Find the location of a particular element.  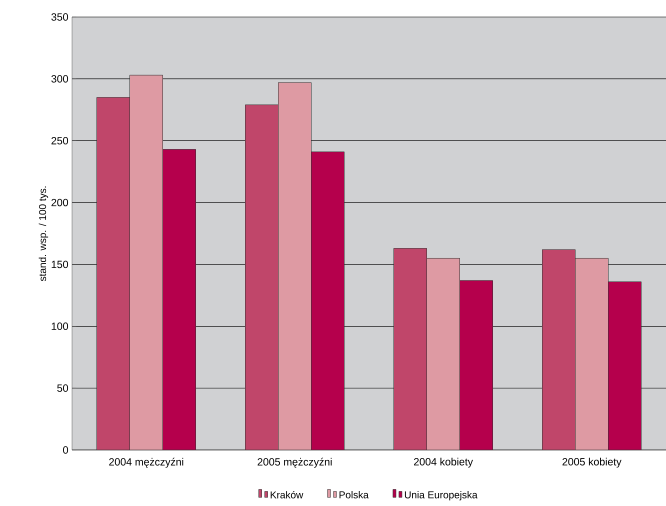

y-tick-label: 150 is located at coordinates (60, 264).